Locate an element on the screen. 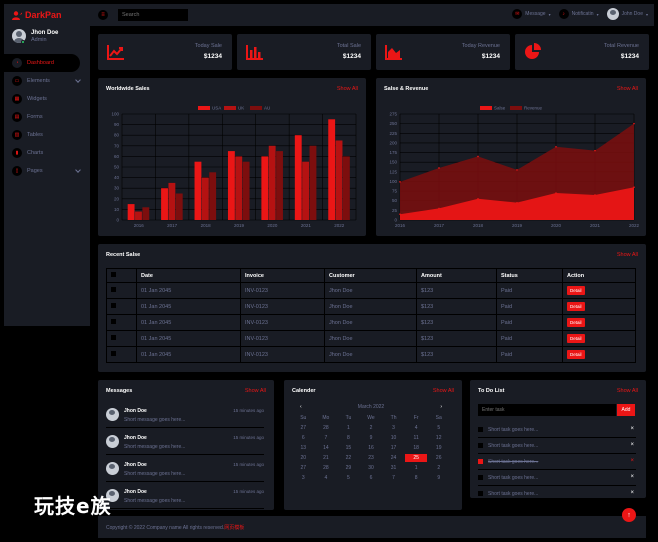 The image size is (658, 542). calendar-day: 17 is located at coordinates (393, 448).